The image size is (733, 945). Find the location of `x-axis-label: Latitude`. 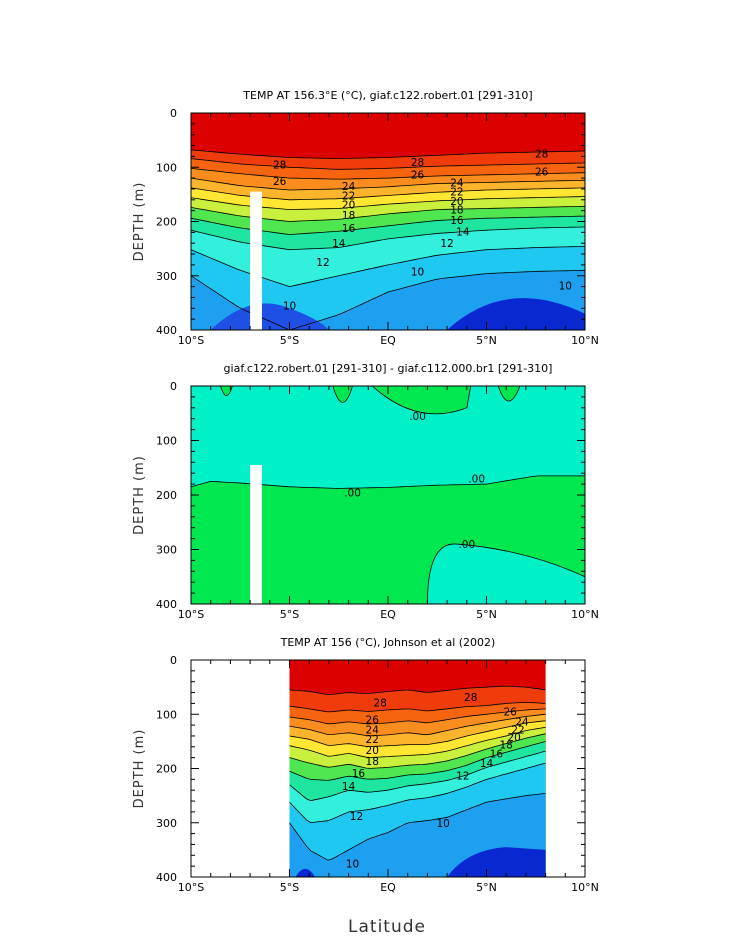

x-axis-label: Latitude is located at coordinates (387, 927).